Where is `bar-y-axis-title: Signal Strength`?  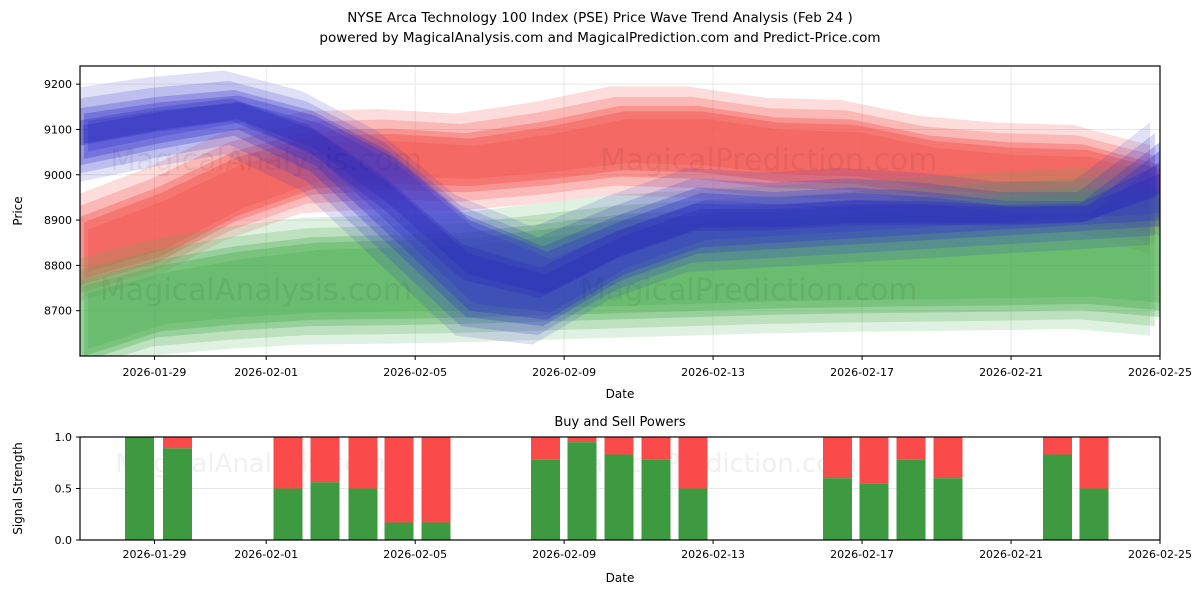 bar-y-axis-title: Signal Strength is located at coordinates (18, 488).